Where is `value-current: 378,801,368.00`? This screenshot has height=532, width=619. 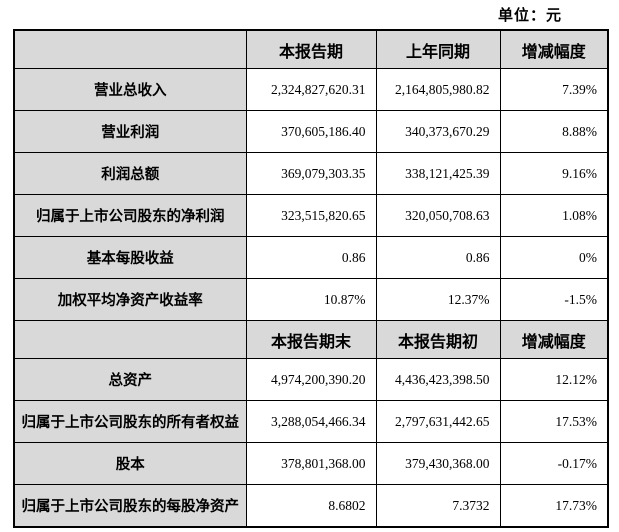 value-current: 378,801,368.00 is located at coordinates (311, 463).